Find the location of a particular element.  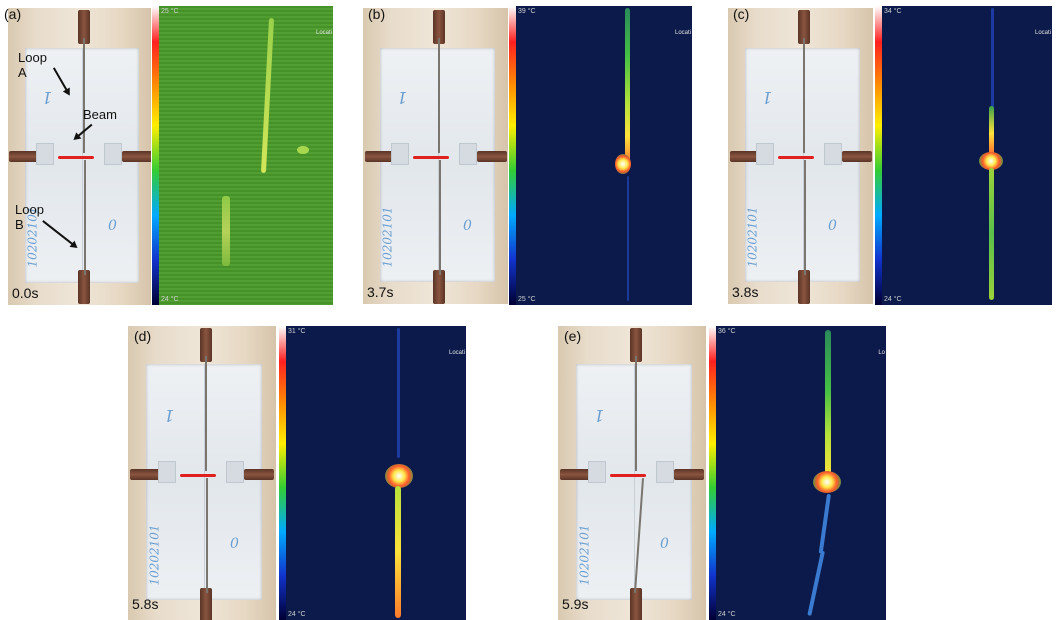

thermal-image-c: 34 °C 24 °C Locati is located at coordinates (963, 155).